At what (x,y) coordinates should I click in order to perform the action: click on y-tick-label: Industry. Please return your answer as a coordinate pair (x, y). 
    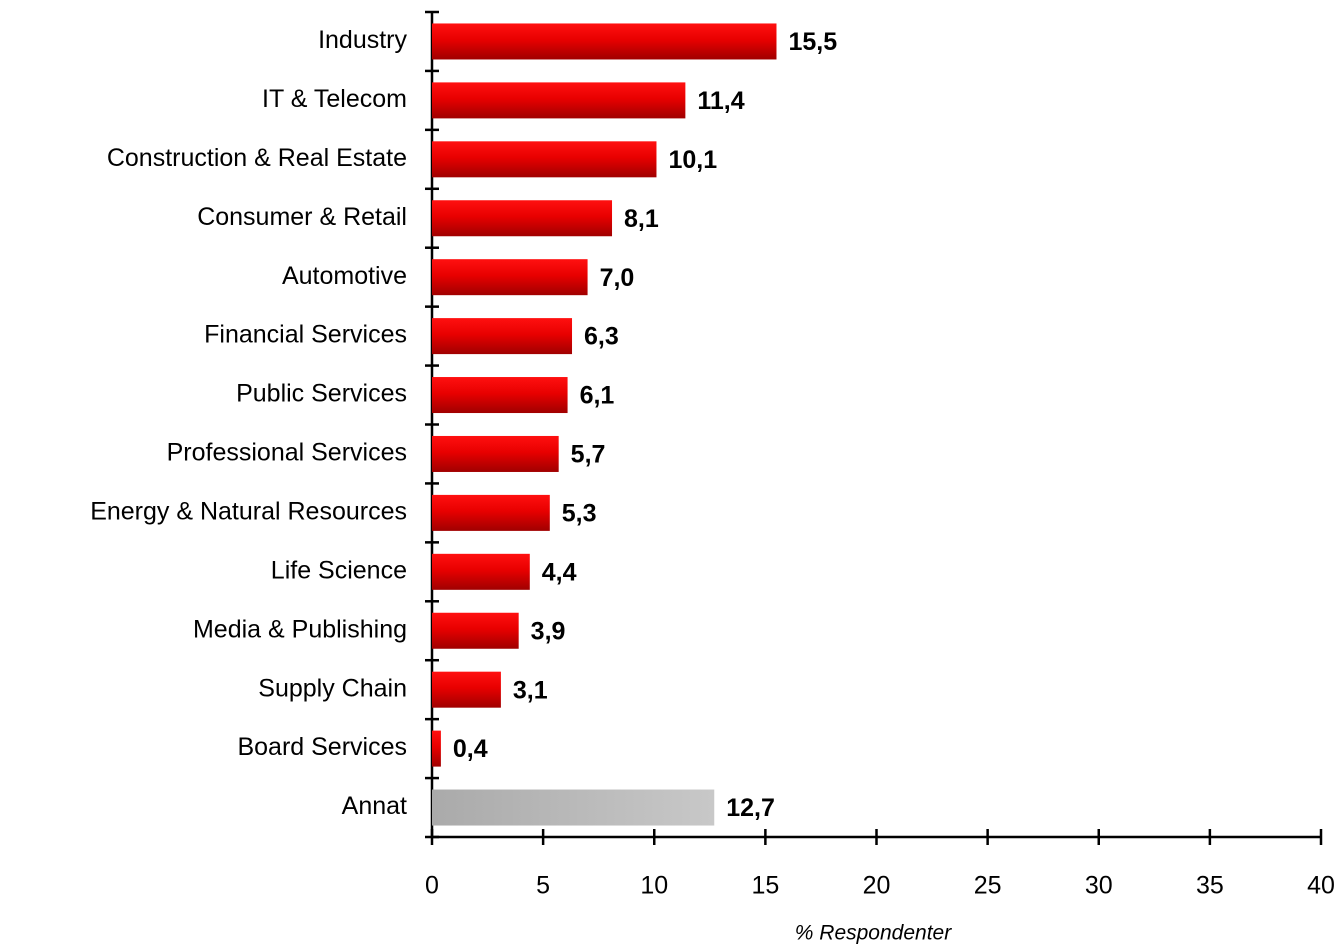
    Looking at the image, I should click on (362, 40).